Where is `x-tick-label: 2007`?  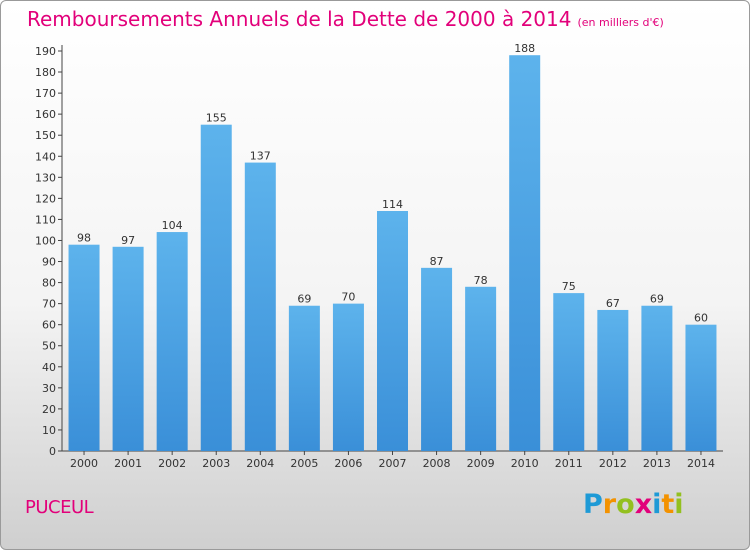 x-tick-label: 2007 is located at coordinates (393, 463).